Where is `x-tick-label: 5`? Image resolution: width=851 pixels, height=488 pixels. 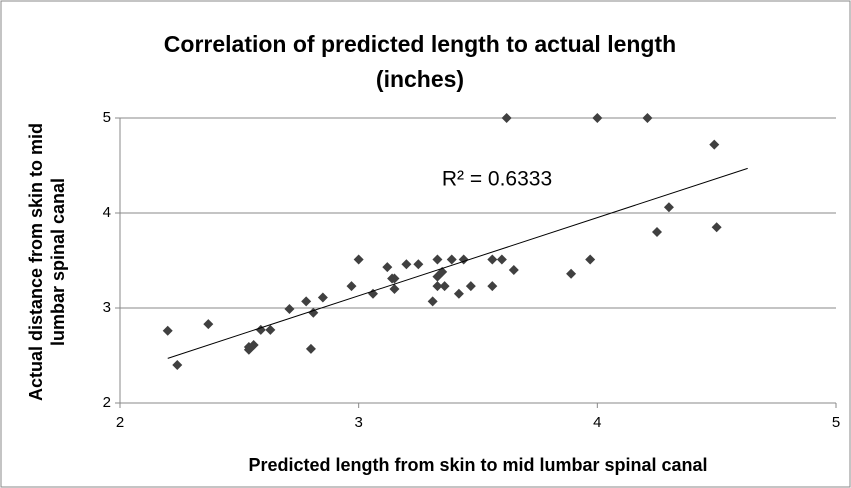
x-tick-label: 5 is located at coordinates (836, 422).